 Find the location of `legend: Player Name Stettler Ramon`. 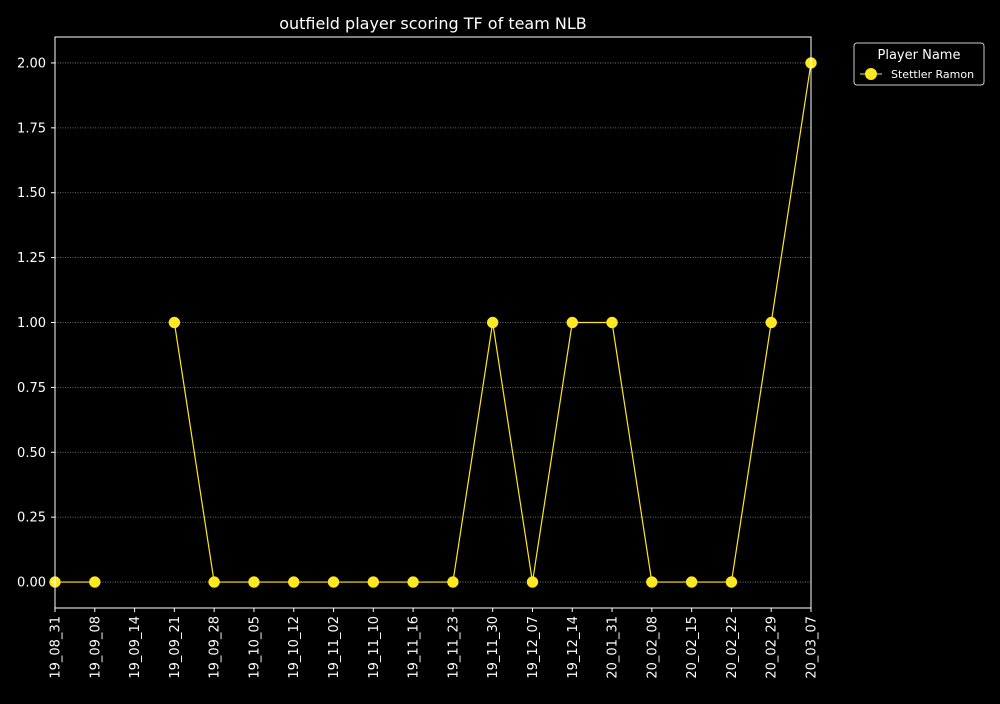

legend: Player Name Stettler Ramon is located at coordinates (919, 64).